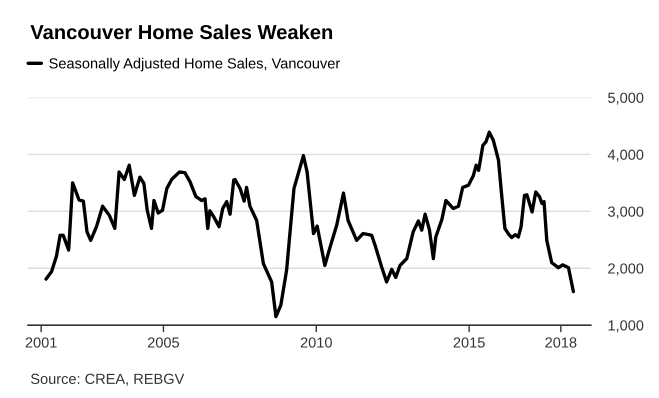  Describe the element at coordinates (194, 65) in the screenshot. I see `legend-label: Seasonally Adjusted Home Sales, Vancouver` at that location.